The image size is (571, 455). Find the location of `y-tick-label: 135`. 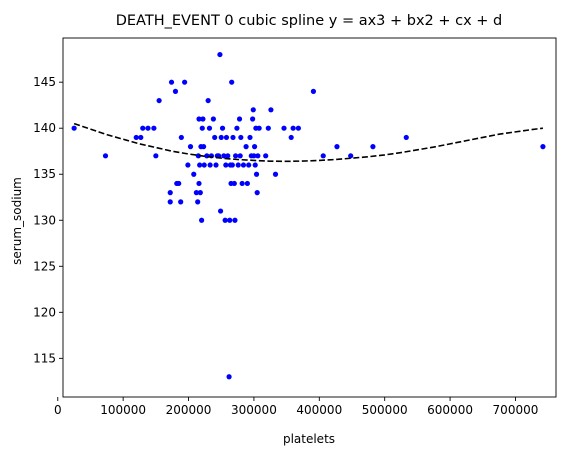

y-tick-label: 135 is located at coordinates (44, 174).